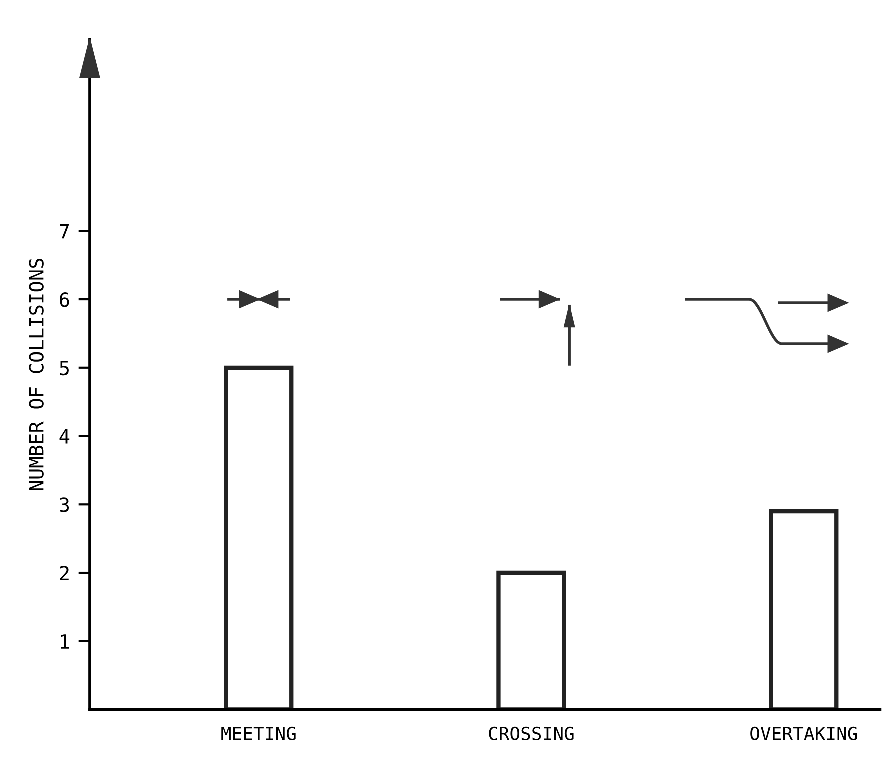 The image size is (882, 764). Describe the element at coordinates (65, 641) in the screenshot. I see `y-tick-label: 1` at that location.